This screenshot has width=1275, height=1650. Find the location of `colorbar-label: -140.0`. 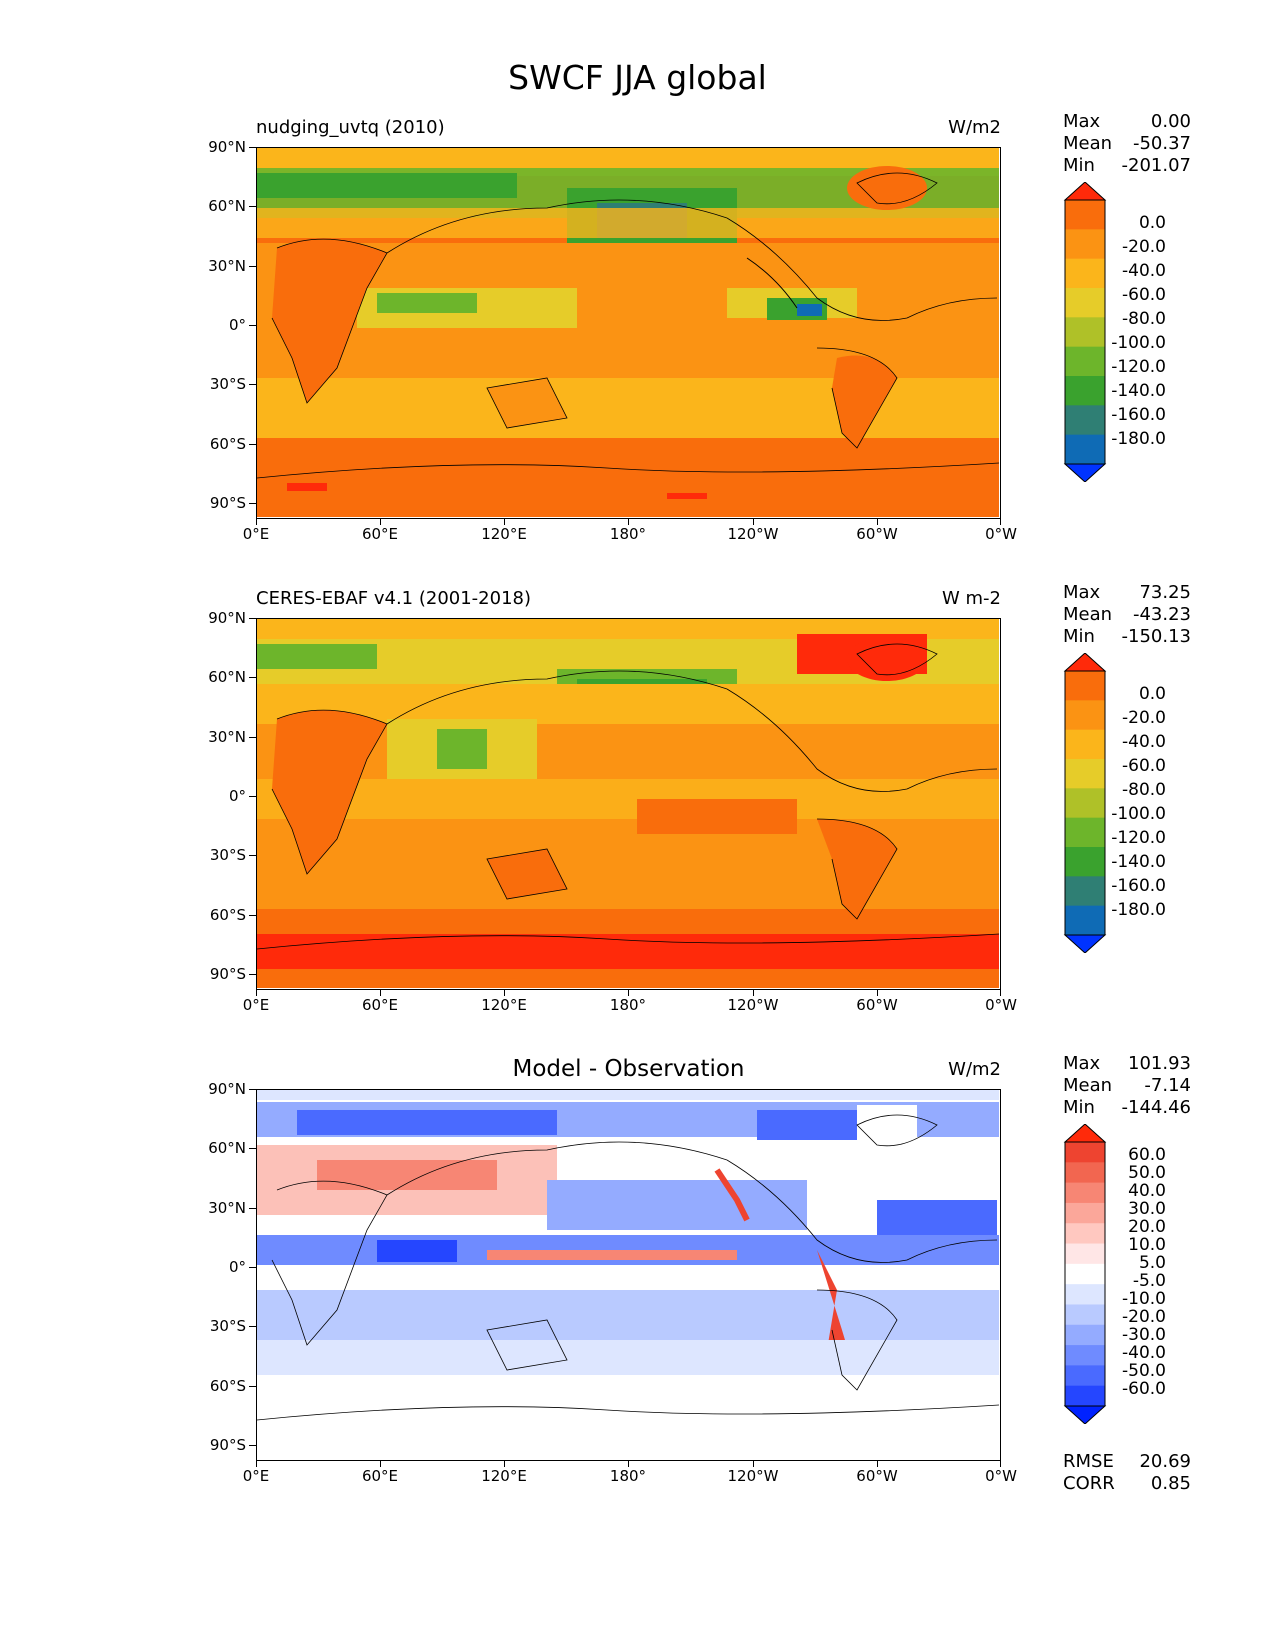

colorbar-label: -140.0 is located at coordinates (1138, 862).